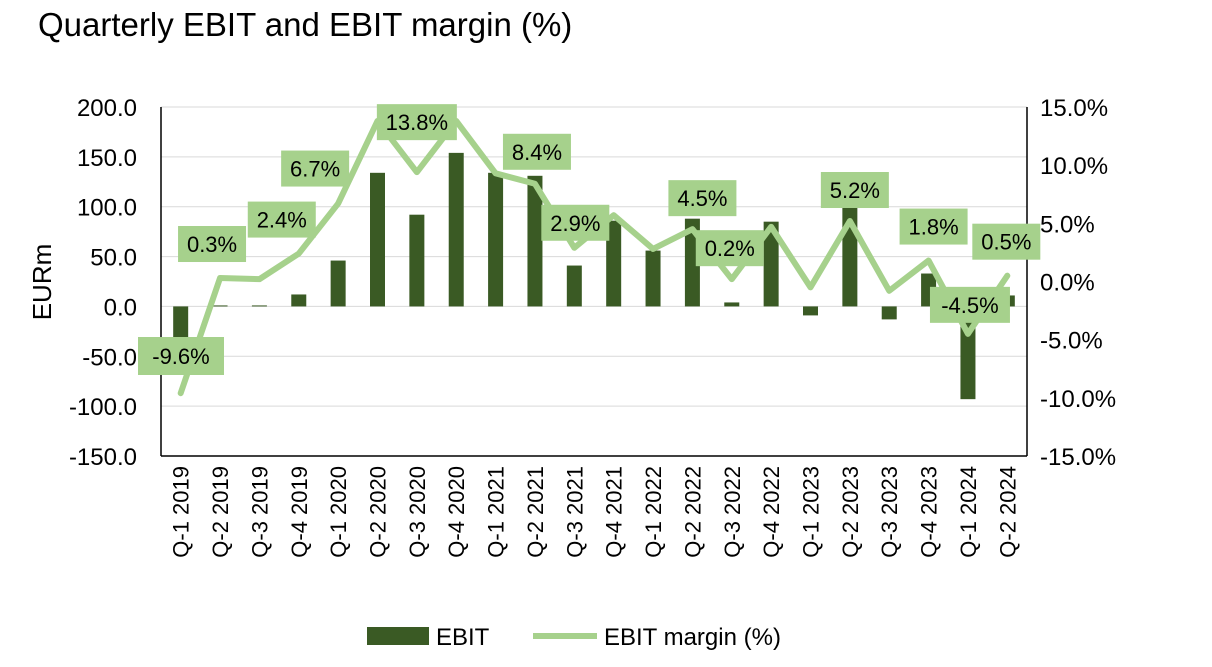 The image size is (1212, 667). I want to click on y-axis-label: EURm, so click(42, 282).